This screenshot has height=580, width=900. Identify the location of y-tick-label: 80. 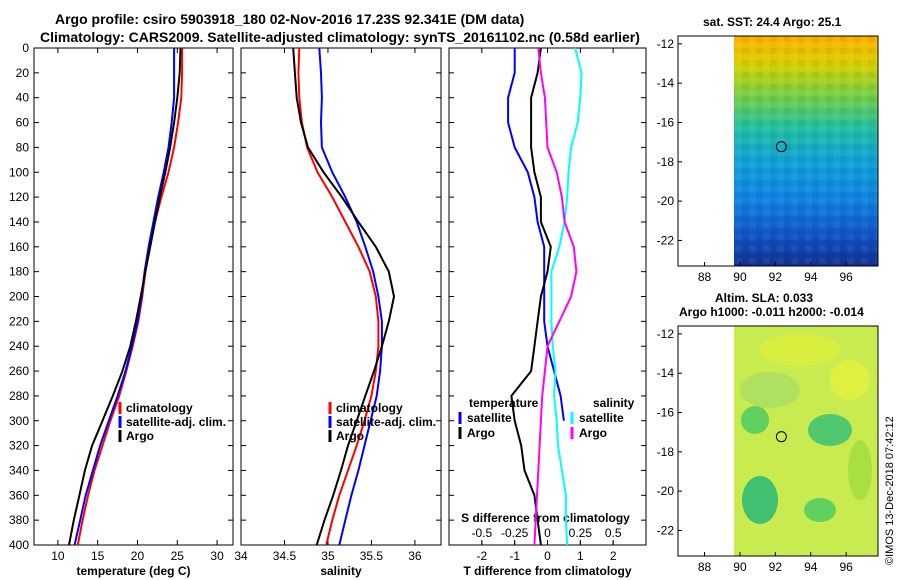
(23, 147).